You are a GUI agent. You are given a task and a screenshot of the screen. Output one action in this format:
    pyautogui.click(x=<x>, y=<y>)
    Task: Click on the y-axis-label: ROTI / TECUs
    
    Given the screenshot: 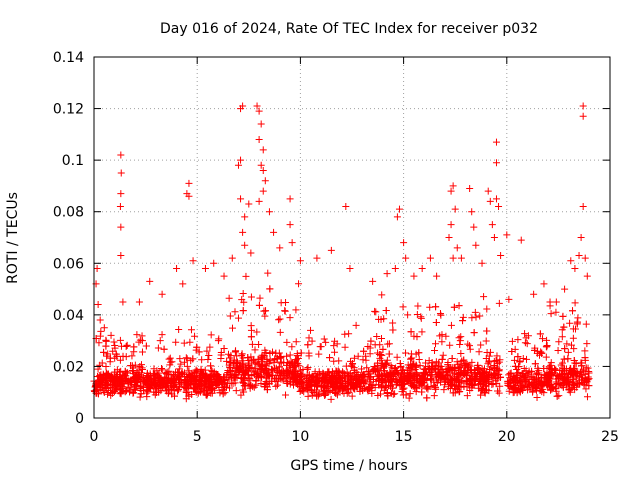 What is the action you would take?
    pyautogui.click(x=13, y=238)
    